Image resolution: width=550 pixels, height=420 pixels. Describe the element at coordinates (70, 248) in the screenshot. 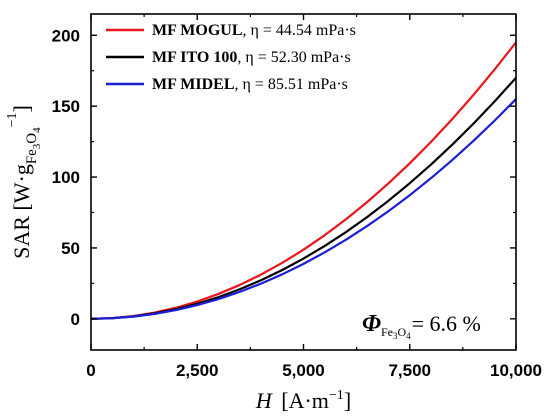

I see `y-tick-label: 50` at that location.